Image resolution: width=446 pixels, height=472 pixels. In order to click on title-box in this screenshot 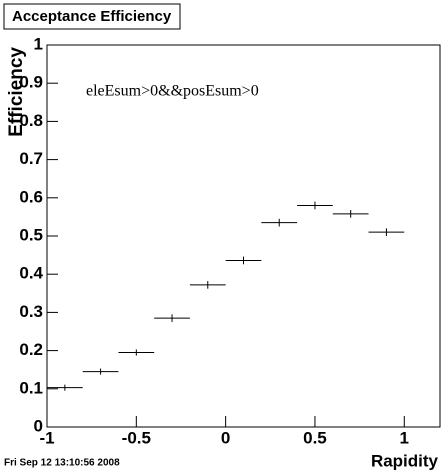, I will do `click(92, 16)`.